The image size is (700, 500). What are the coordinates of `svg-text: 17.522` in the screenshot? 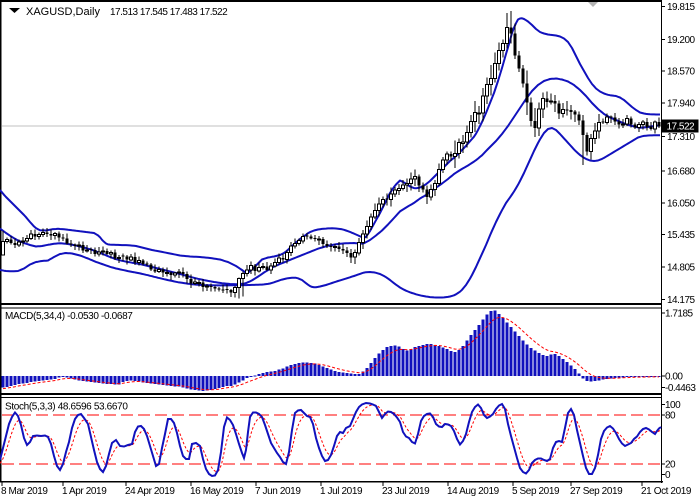 It's located at (681, 127).